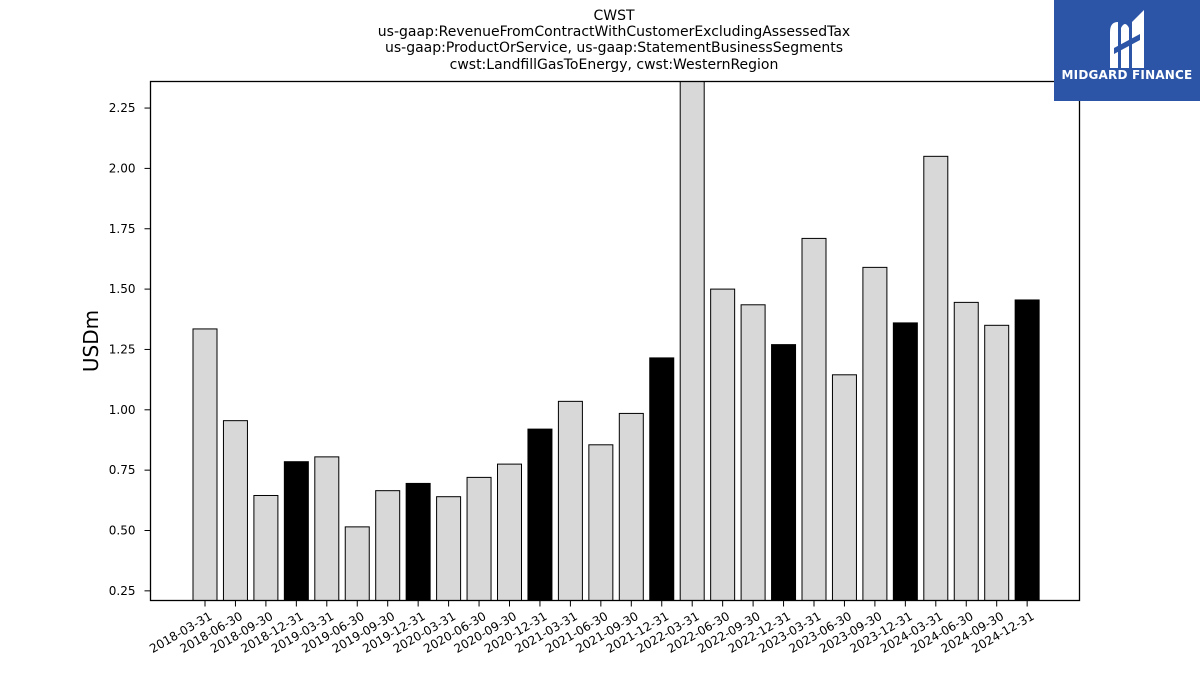 This screenshot has width=1200, height=675. Describe the element at coordinates (614, 16) in the screenshot. I see `chart-title-line-1: CWST` at that location.